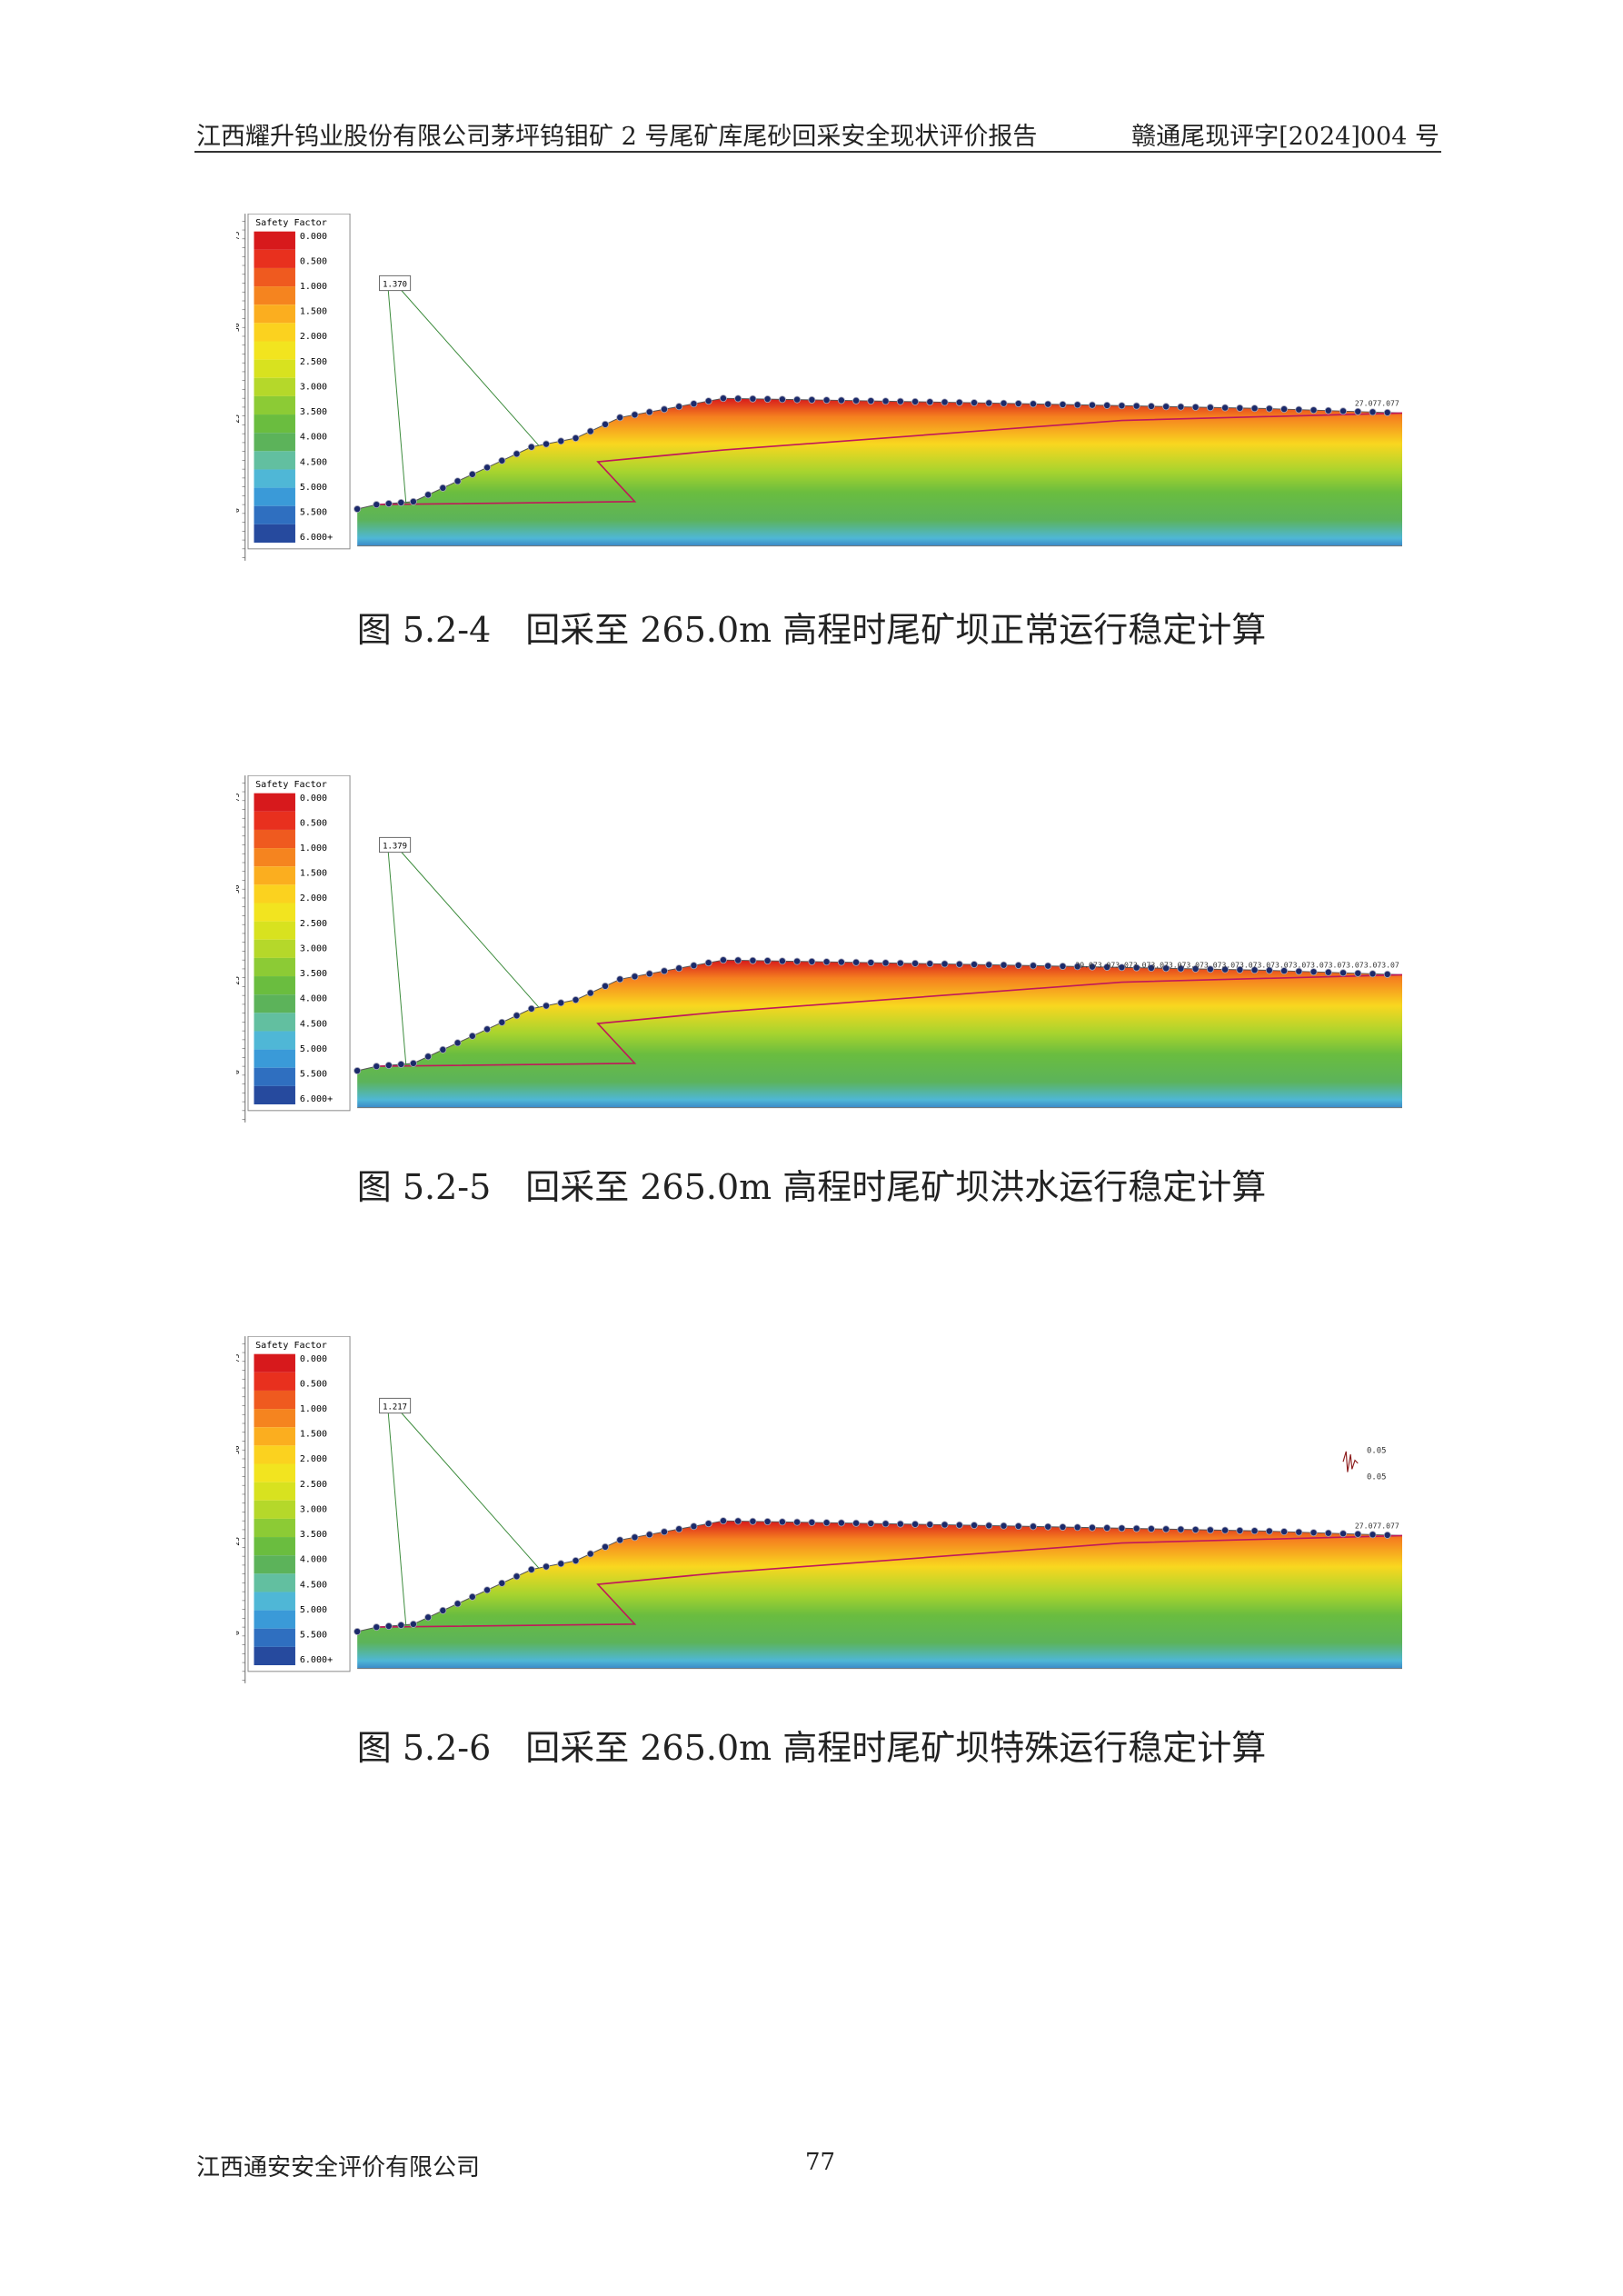  Describe the element at coordinates (397, 397) in the screenshot. I see `slip-line` at that location.